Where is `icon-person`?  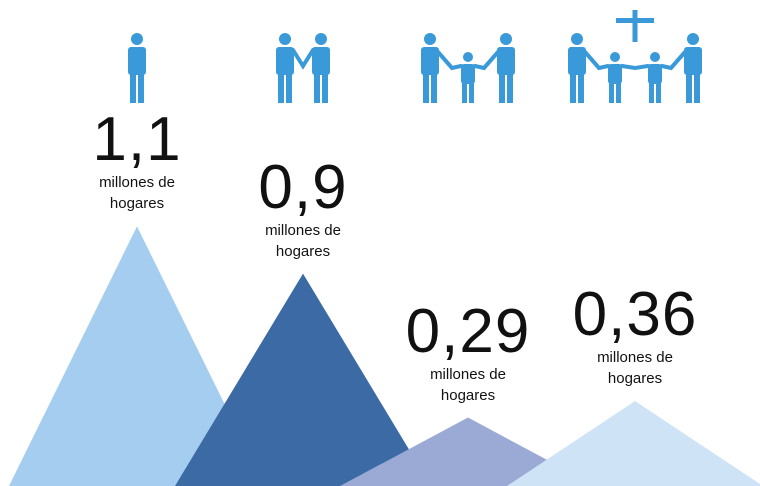 icon-person is located at coordinates (137, 68).